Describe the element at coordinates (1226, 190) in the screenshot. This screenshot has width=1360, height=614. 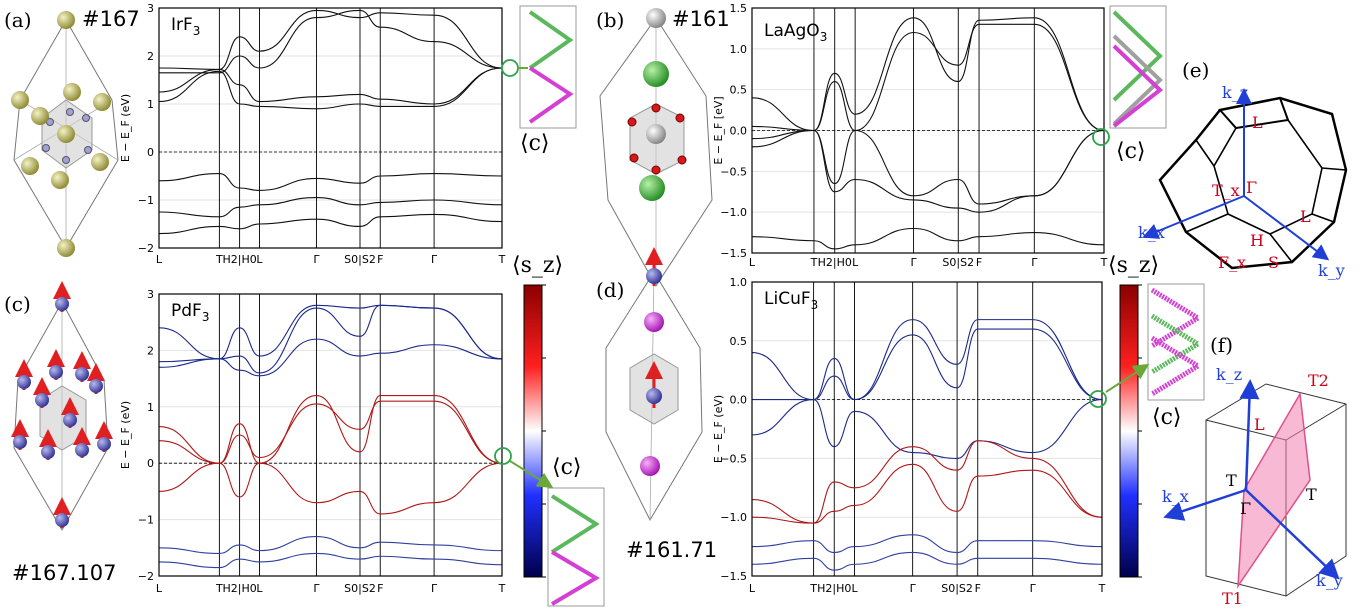
I see `bz-e-label: T_x` at that location.